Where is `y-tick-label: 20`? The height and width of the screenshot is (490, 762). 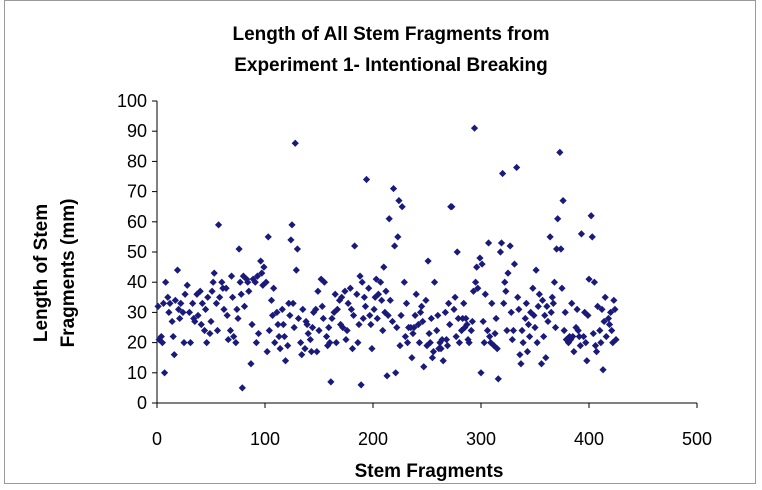
y-tick-label: 20 is located at coordinates (137, 343).